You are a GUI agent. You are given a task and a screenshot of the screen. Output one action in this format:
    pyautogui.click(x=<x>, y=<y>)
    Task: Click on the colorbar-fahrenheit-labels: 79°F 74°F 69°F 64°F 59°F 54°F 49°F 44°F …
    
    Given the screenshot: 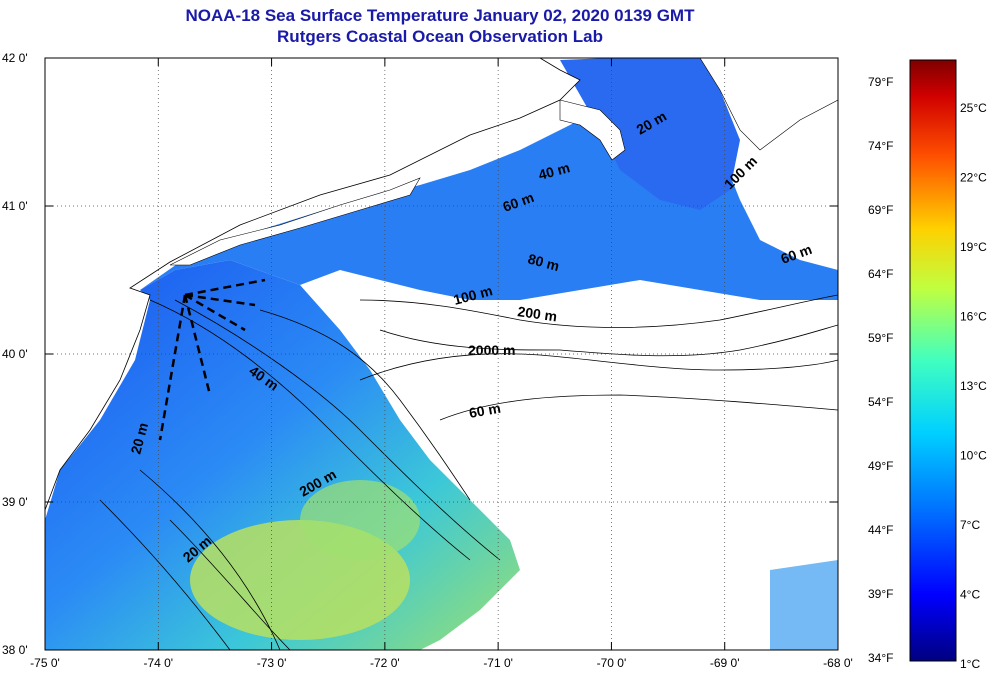 What is the action you would take?
    pyautogui.click(x=880, y=370)
    